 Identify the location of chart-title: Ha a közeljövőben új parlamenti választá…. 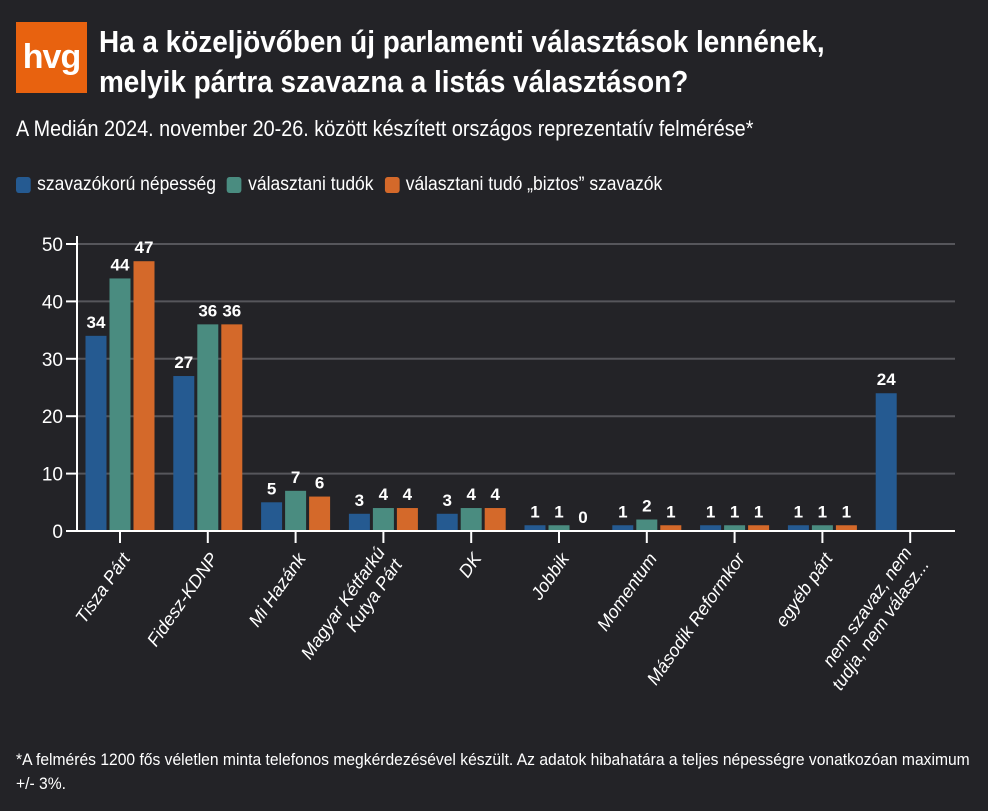
(462, 62).